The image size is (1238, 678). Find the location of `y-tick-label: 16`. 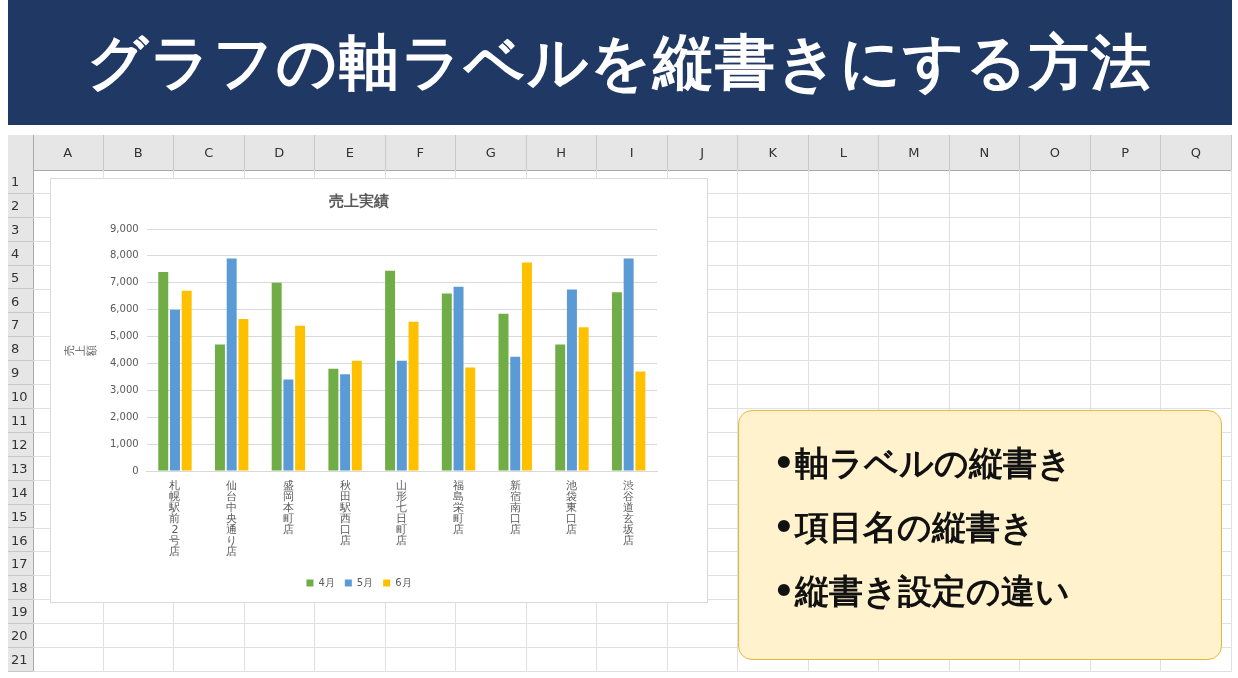

y-tick-label: 16 is located at coordinates (20, 540).